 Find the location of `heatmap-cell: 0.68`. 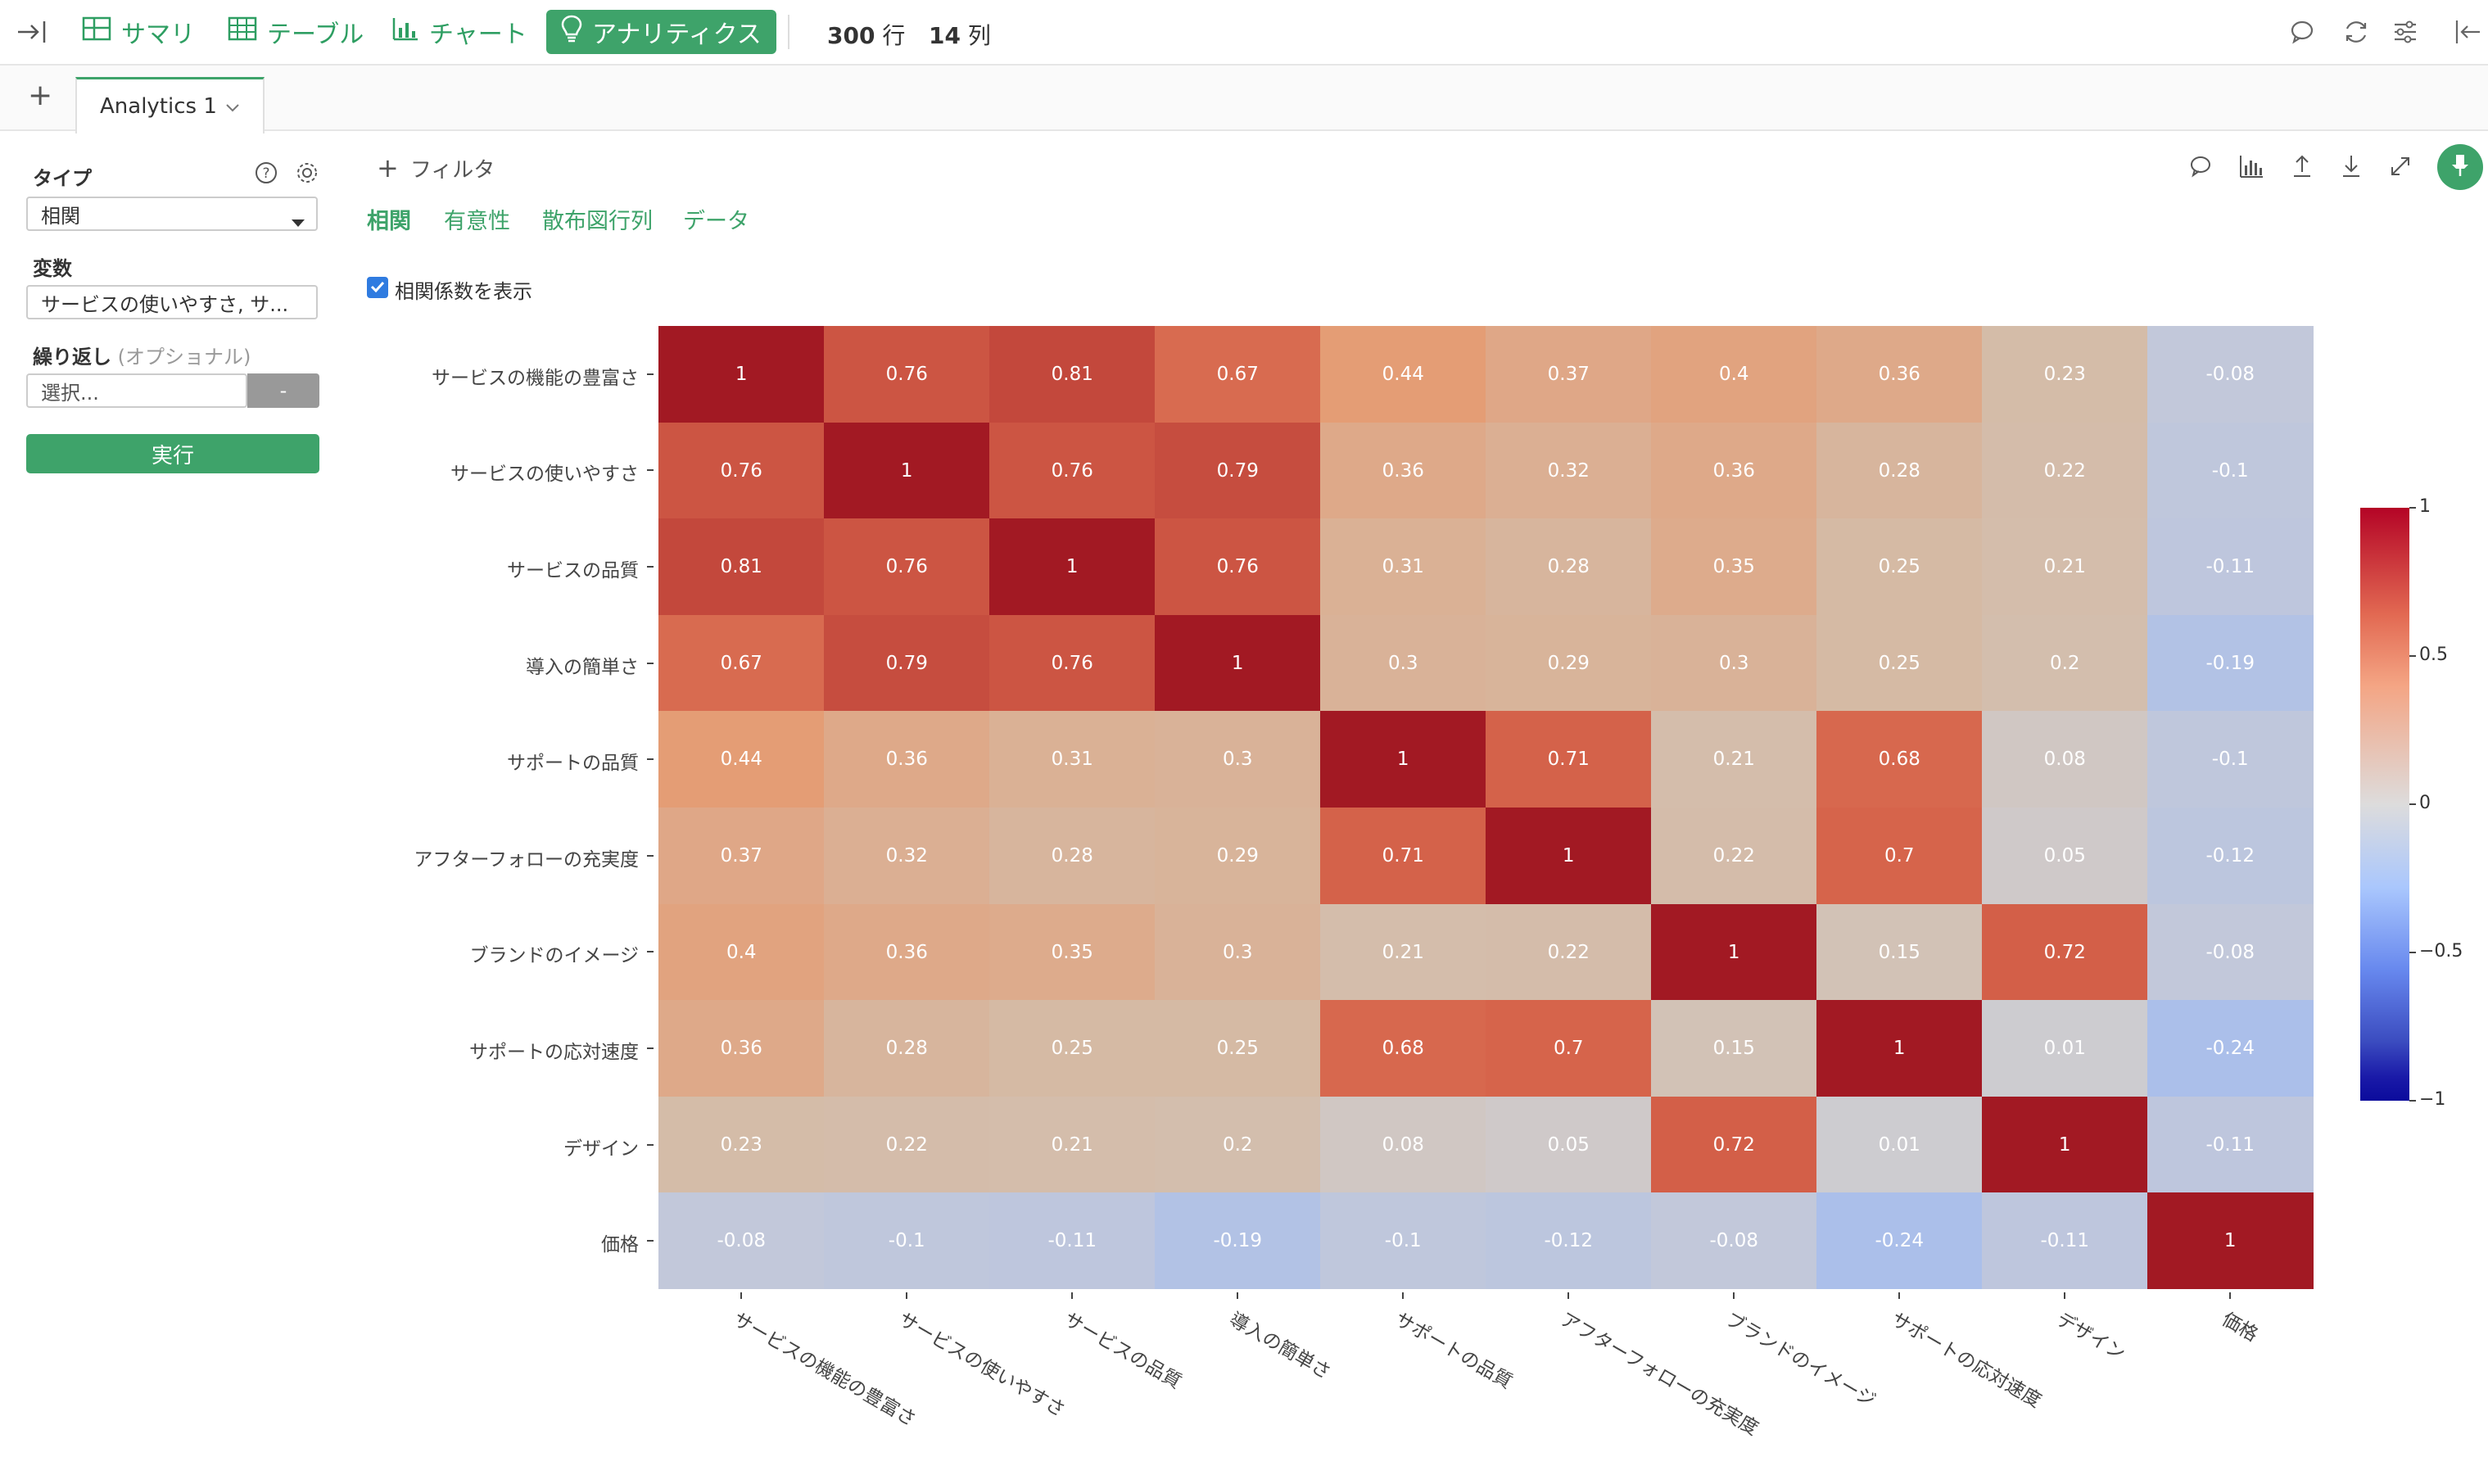

heatmap-cell: 0.68 is located at coordinates (1899, 759).